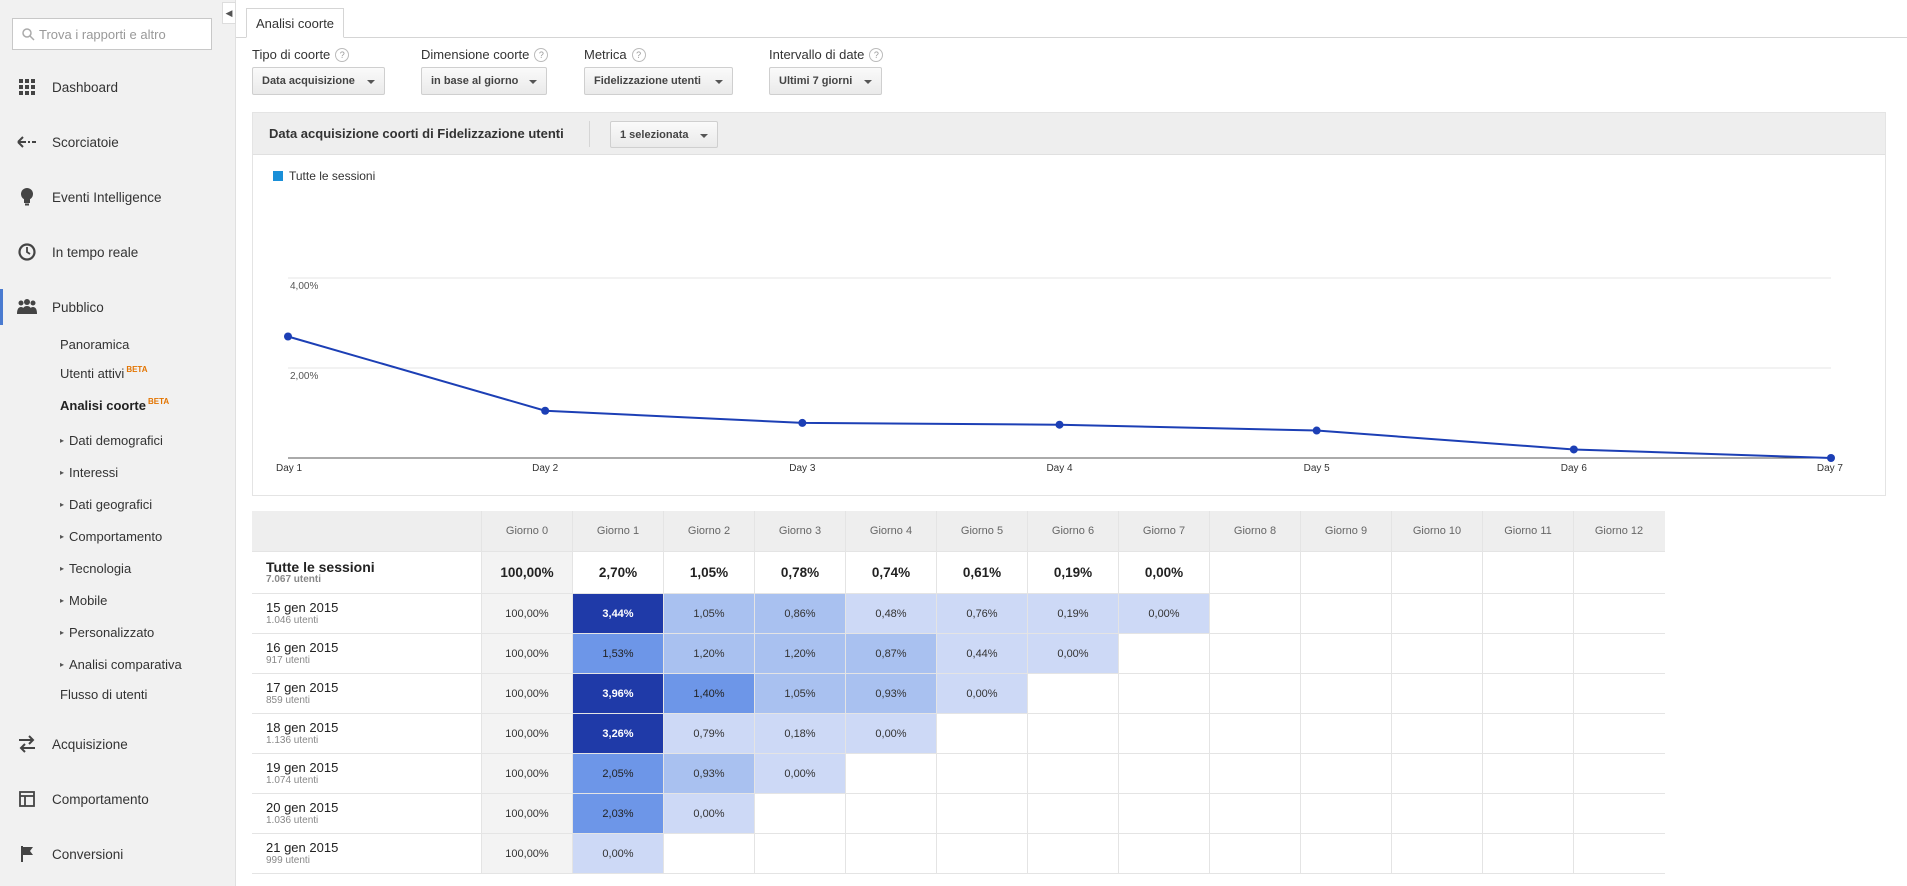 This screenshot has height=886, width=1907. What do you see at coordinates (111, 504) in the screenshot?
I see `nav-sub-label: Dati geografici` at bounding box center [111, 504].